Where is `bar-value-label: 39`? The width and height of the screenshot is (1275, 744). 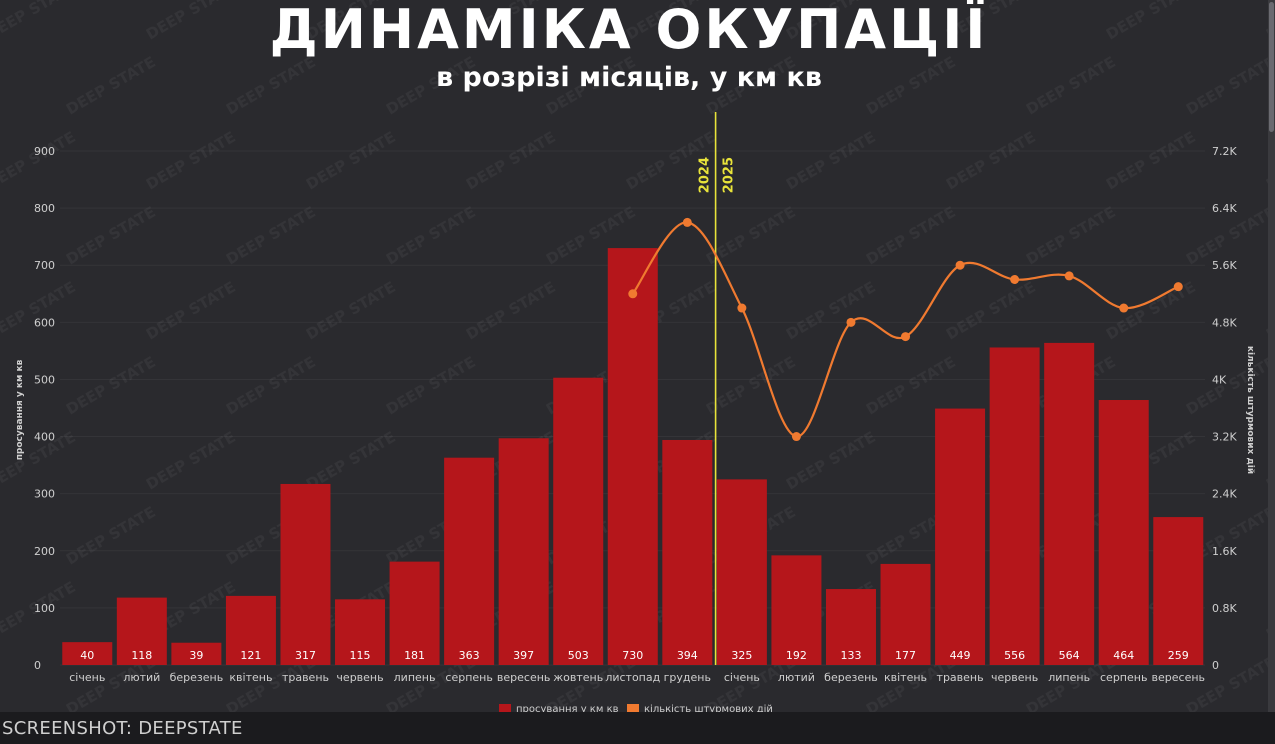 bar-value-label: 39 is located at coordinates (196, 655).